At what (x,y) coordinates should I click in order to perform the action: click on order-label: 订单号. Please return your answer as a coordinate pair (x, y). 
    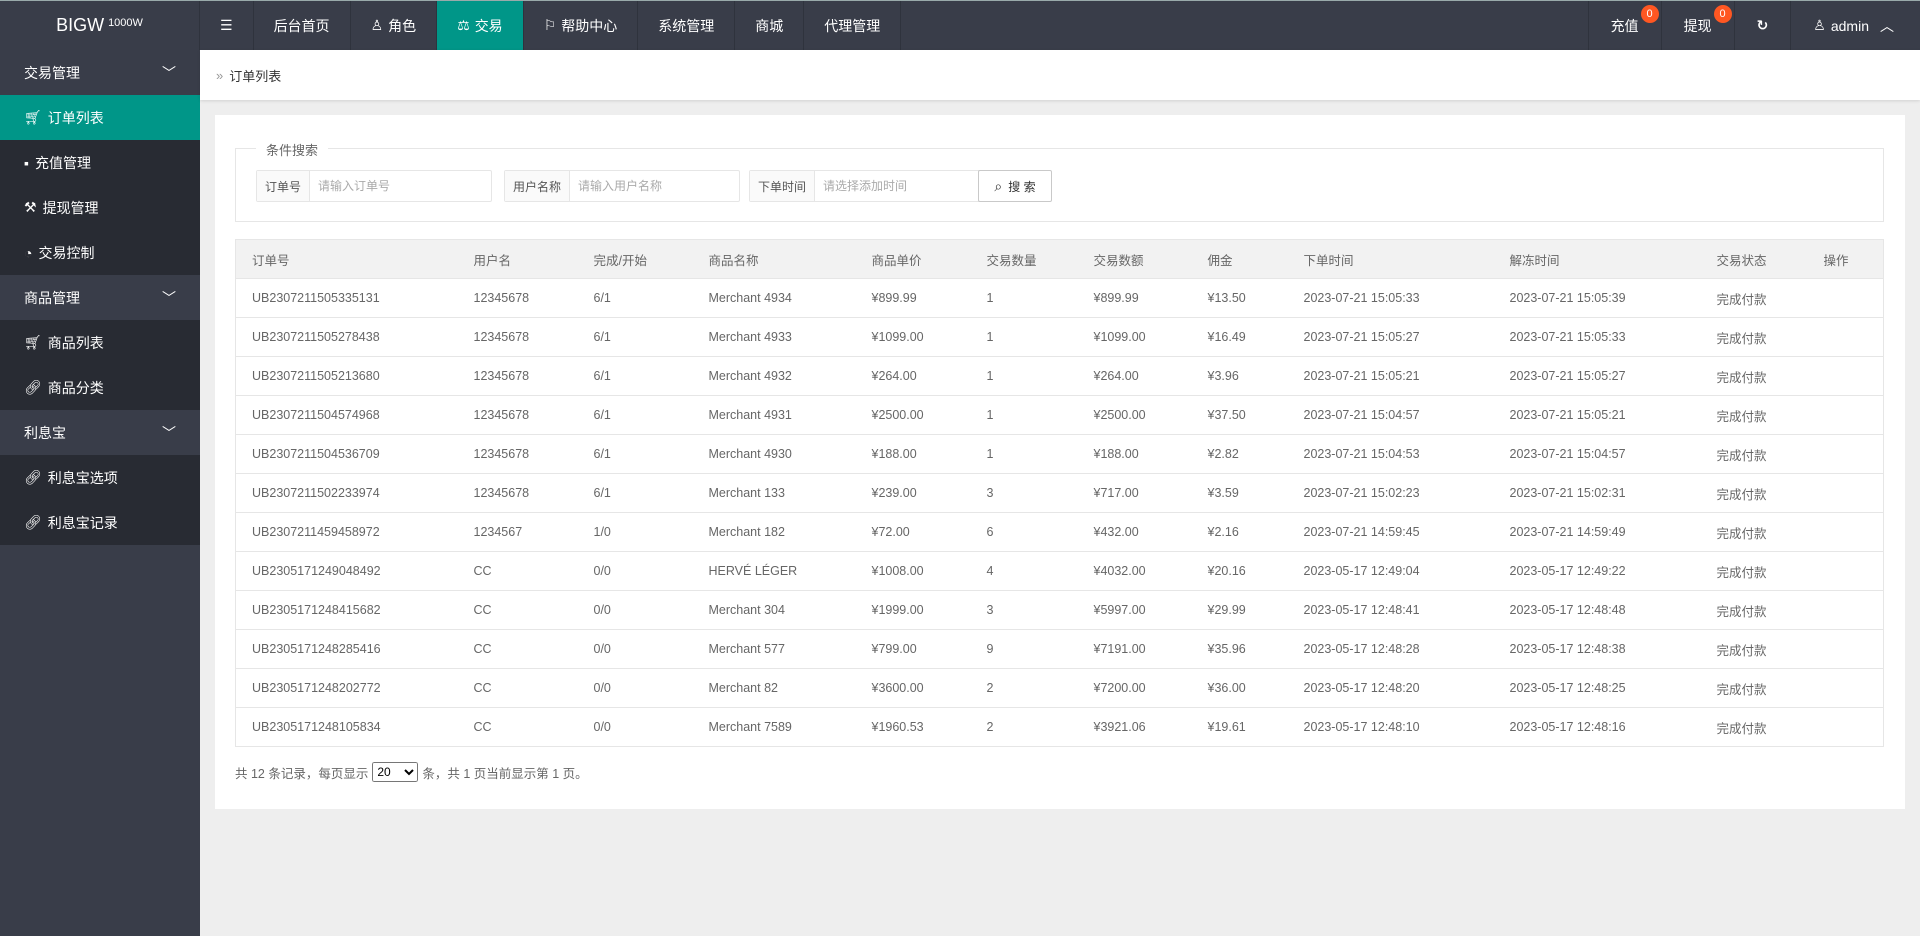
    Looking at the image, I should click on (284, 186).